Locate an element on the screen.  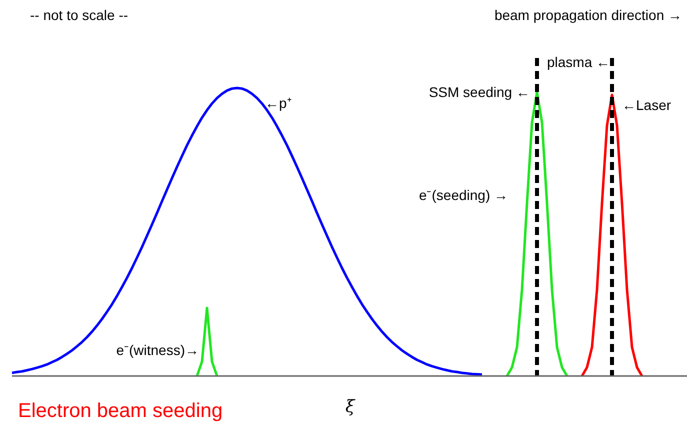
annotation: e⁻(witness)→ is located at coordinates (157, 350).